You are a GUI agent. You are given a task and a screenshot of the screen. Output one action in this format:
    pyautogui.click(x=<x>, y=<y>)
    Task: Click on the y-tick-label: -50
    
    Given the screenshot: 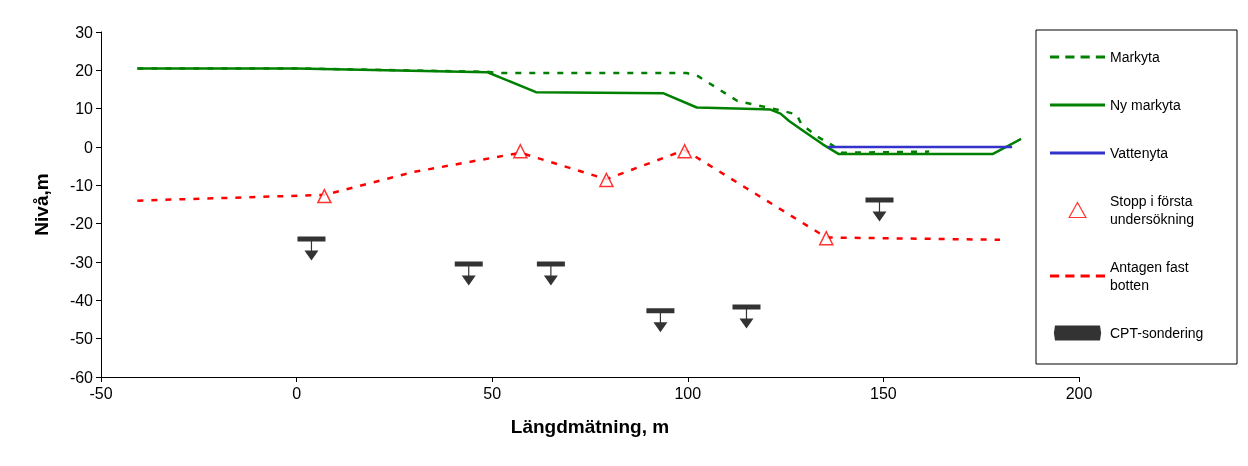 What is the action you would take?
    pyautogui.click(x=81, y=339)
    